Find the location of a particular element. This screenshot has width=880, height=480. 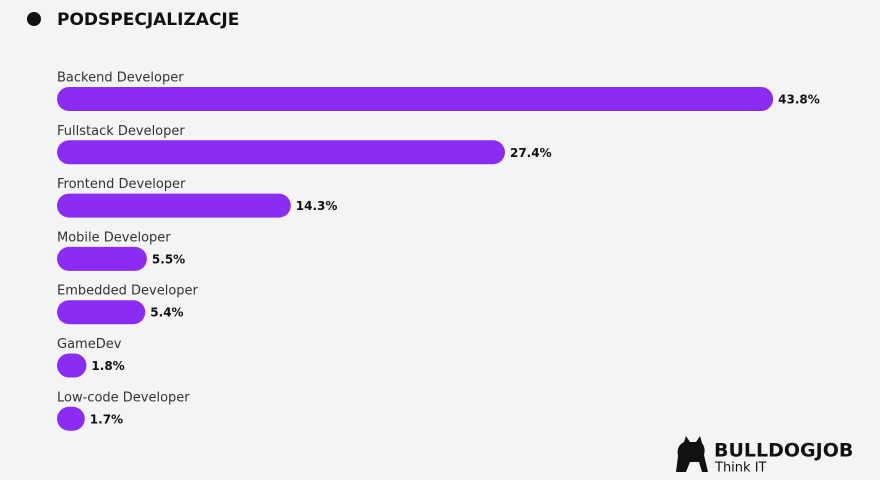

category-label: Low-code Developer is located at coordinates (123, 397).